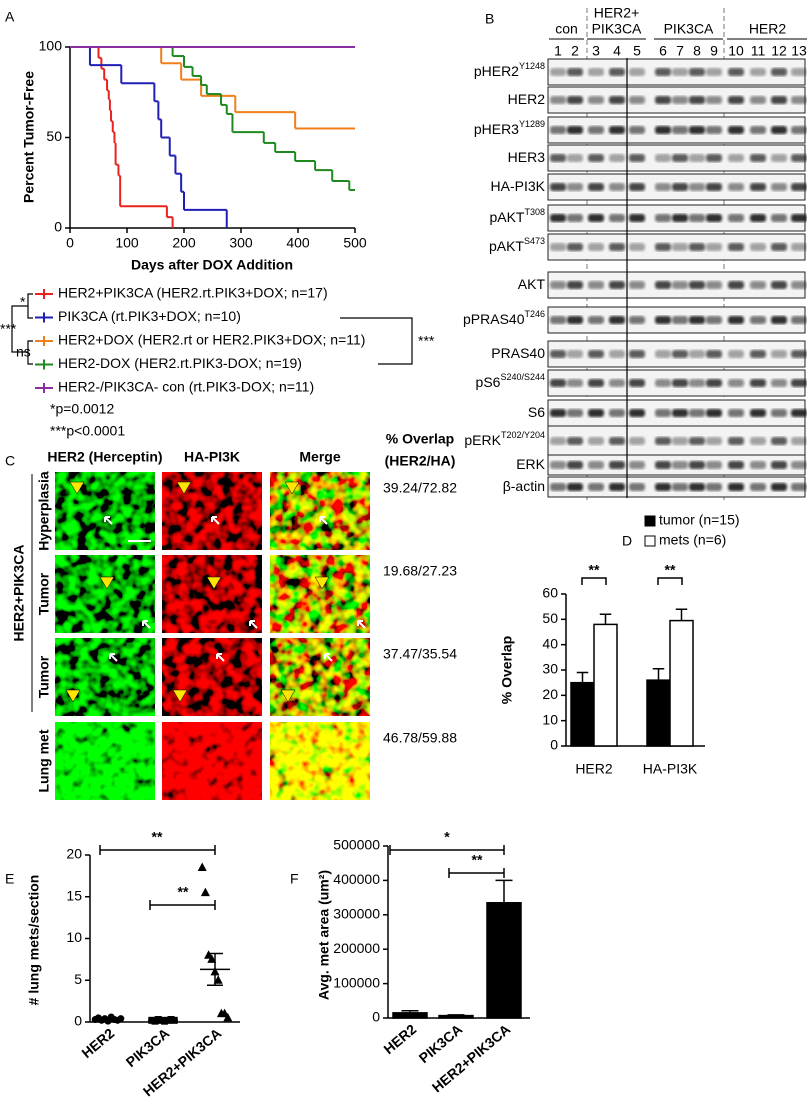  What do you see at coordinates (714, 51) in the screenshot?
I see `lane-number: 9` at bounding box center [714, 51].